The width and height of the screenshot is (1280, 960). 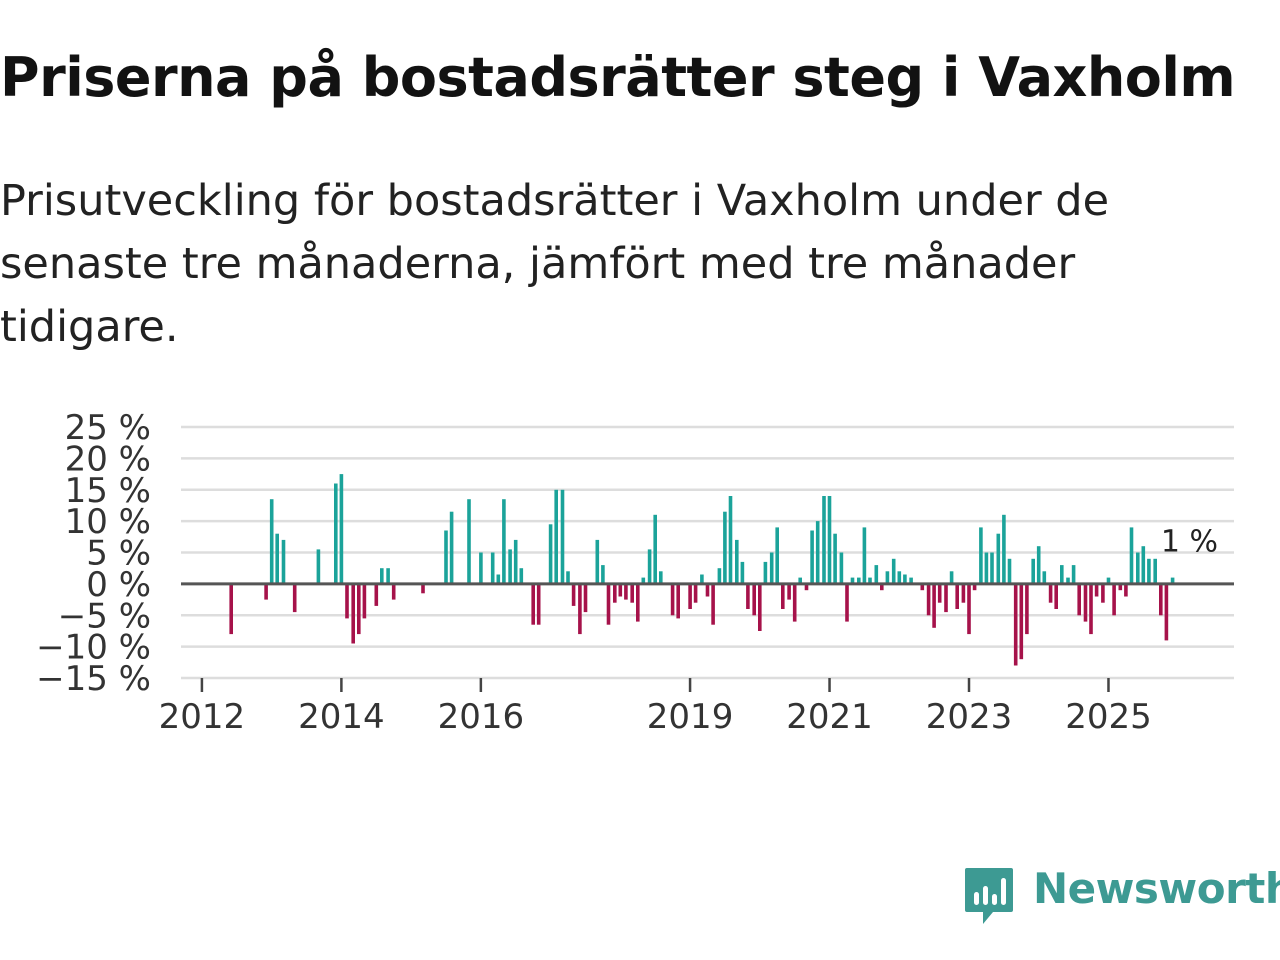 I want to click on y-tick-label: 15 %, so click(x=108, y=491).